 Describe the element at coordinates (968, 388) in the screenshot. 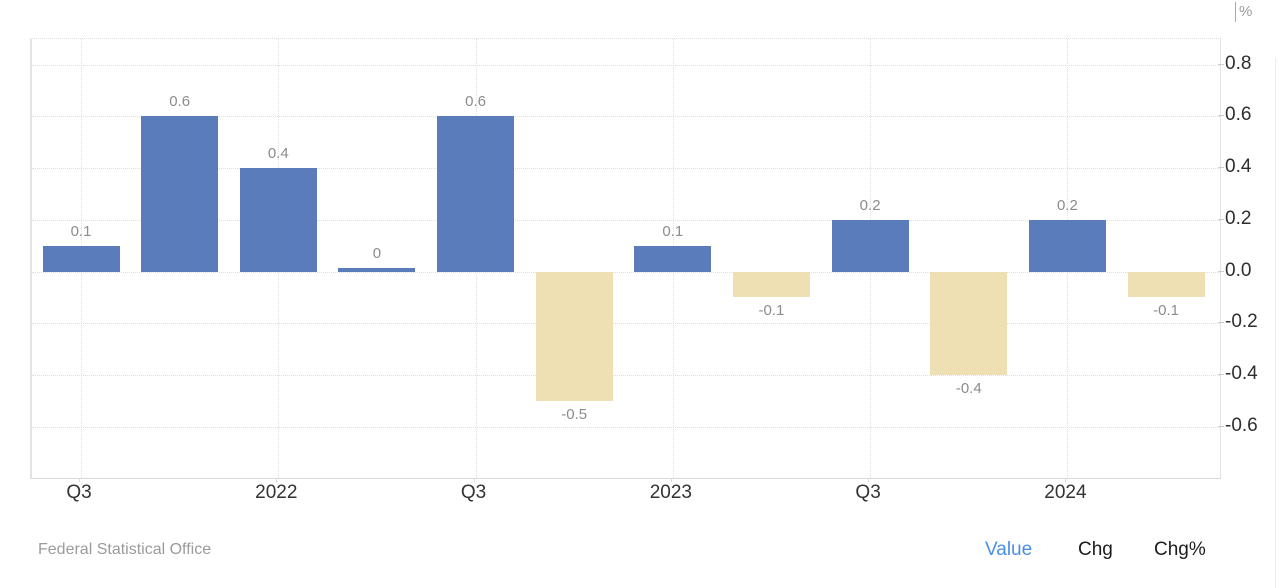

I see `bar-value-label: -0.4` at that location.